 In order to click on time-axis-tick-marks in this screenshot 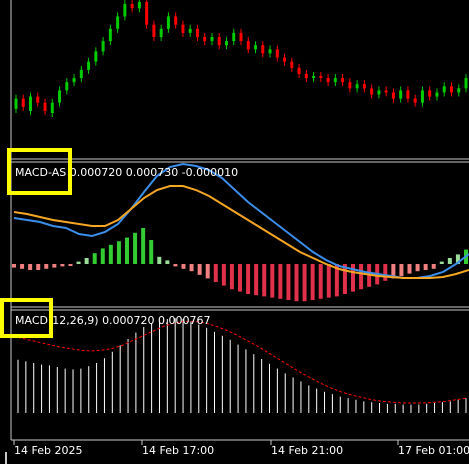, I will do `click(206, 442)`.